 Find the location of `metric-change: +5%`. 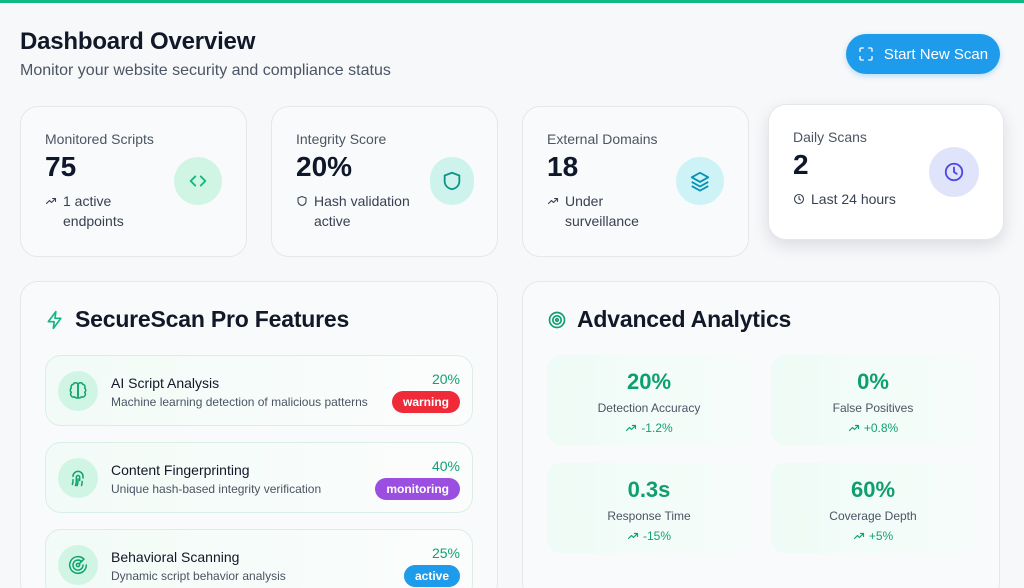

metric-change: +5% is located at coordinates (873, 536).